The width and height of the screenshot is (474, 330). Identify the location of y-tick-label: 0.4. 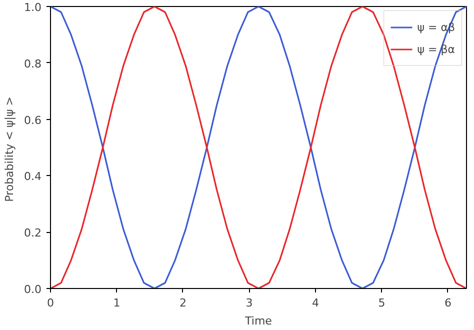
(33, 177).